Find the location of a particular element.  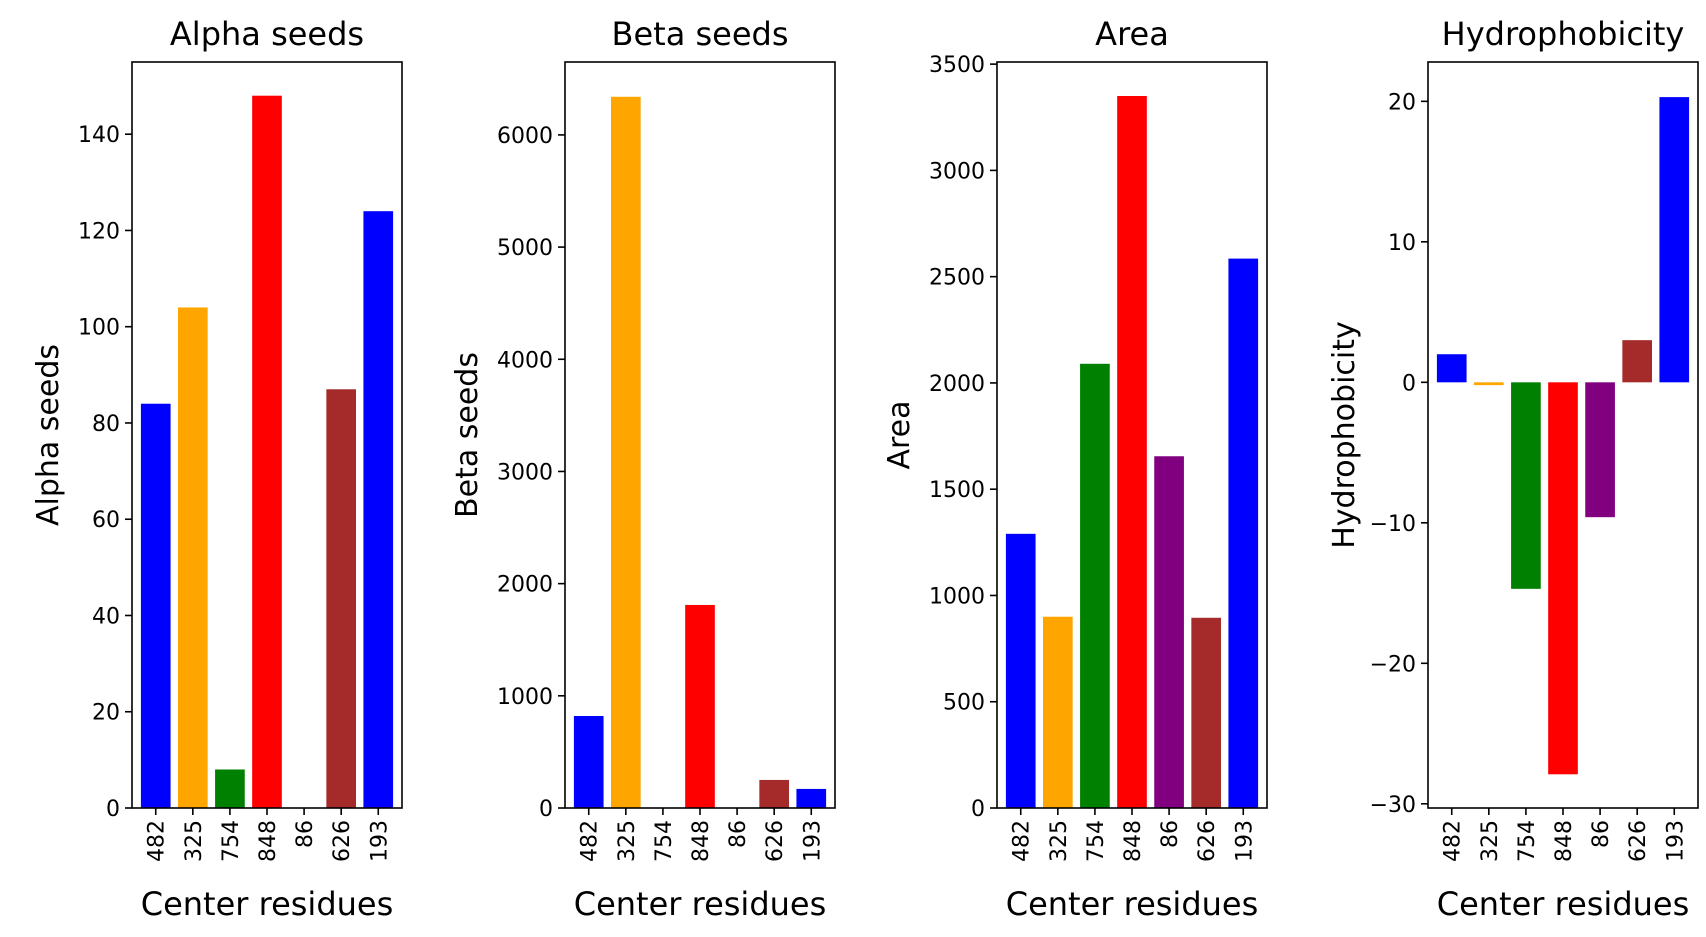

y-tick-label: 1500 is located at coordinates (957, 490).